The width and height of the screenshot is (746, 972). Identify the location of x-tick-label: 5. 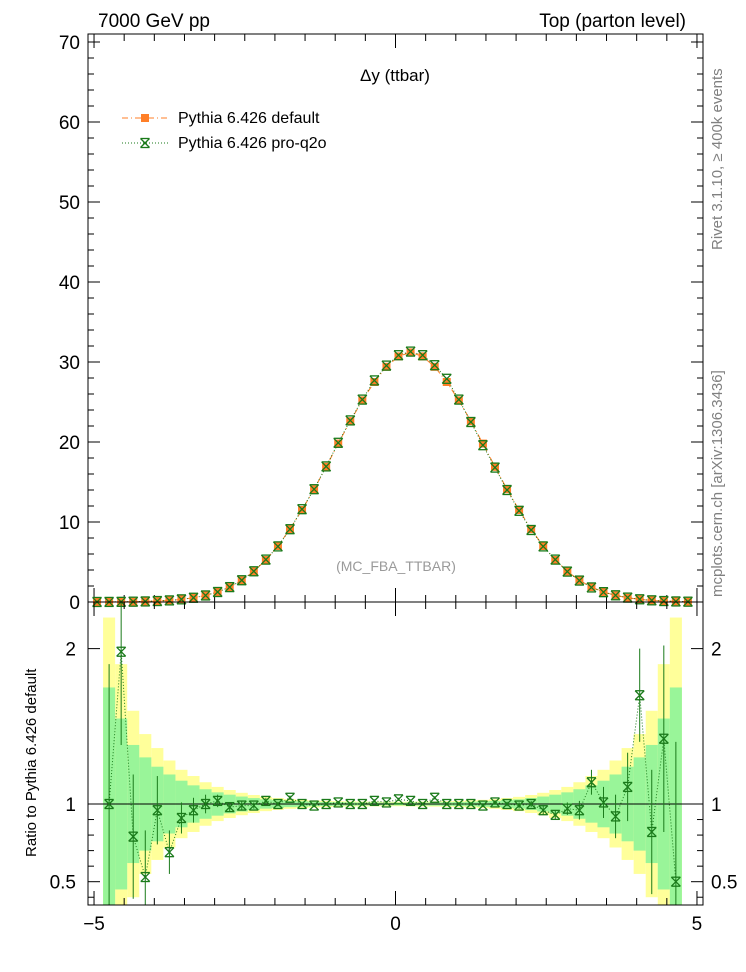
(697, 924).